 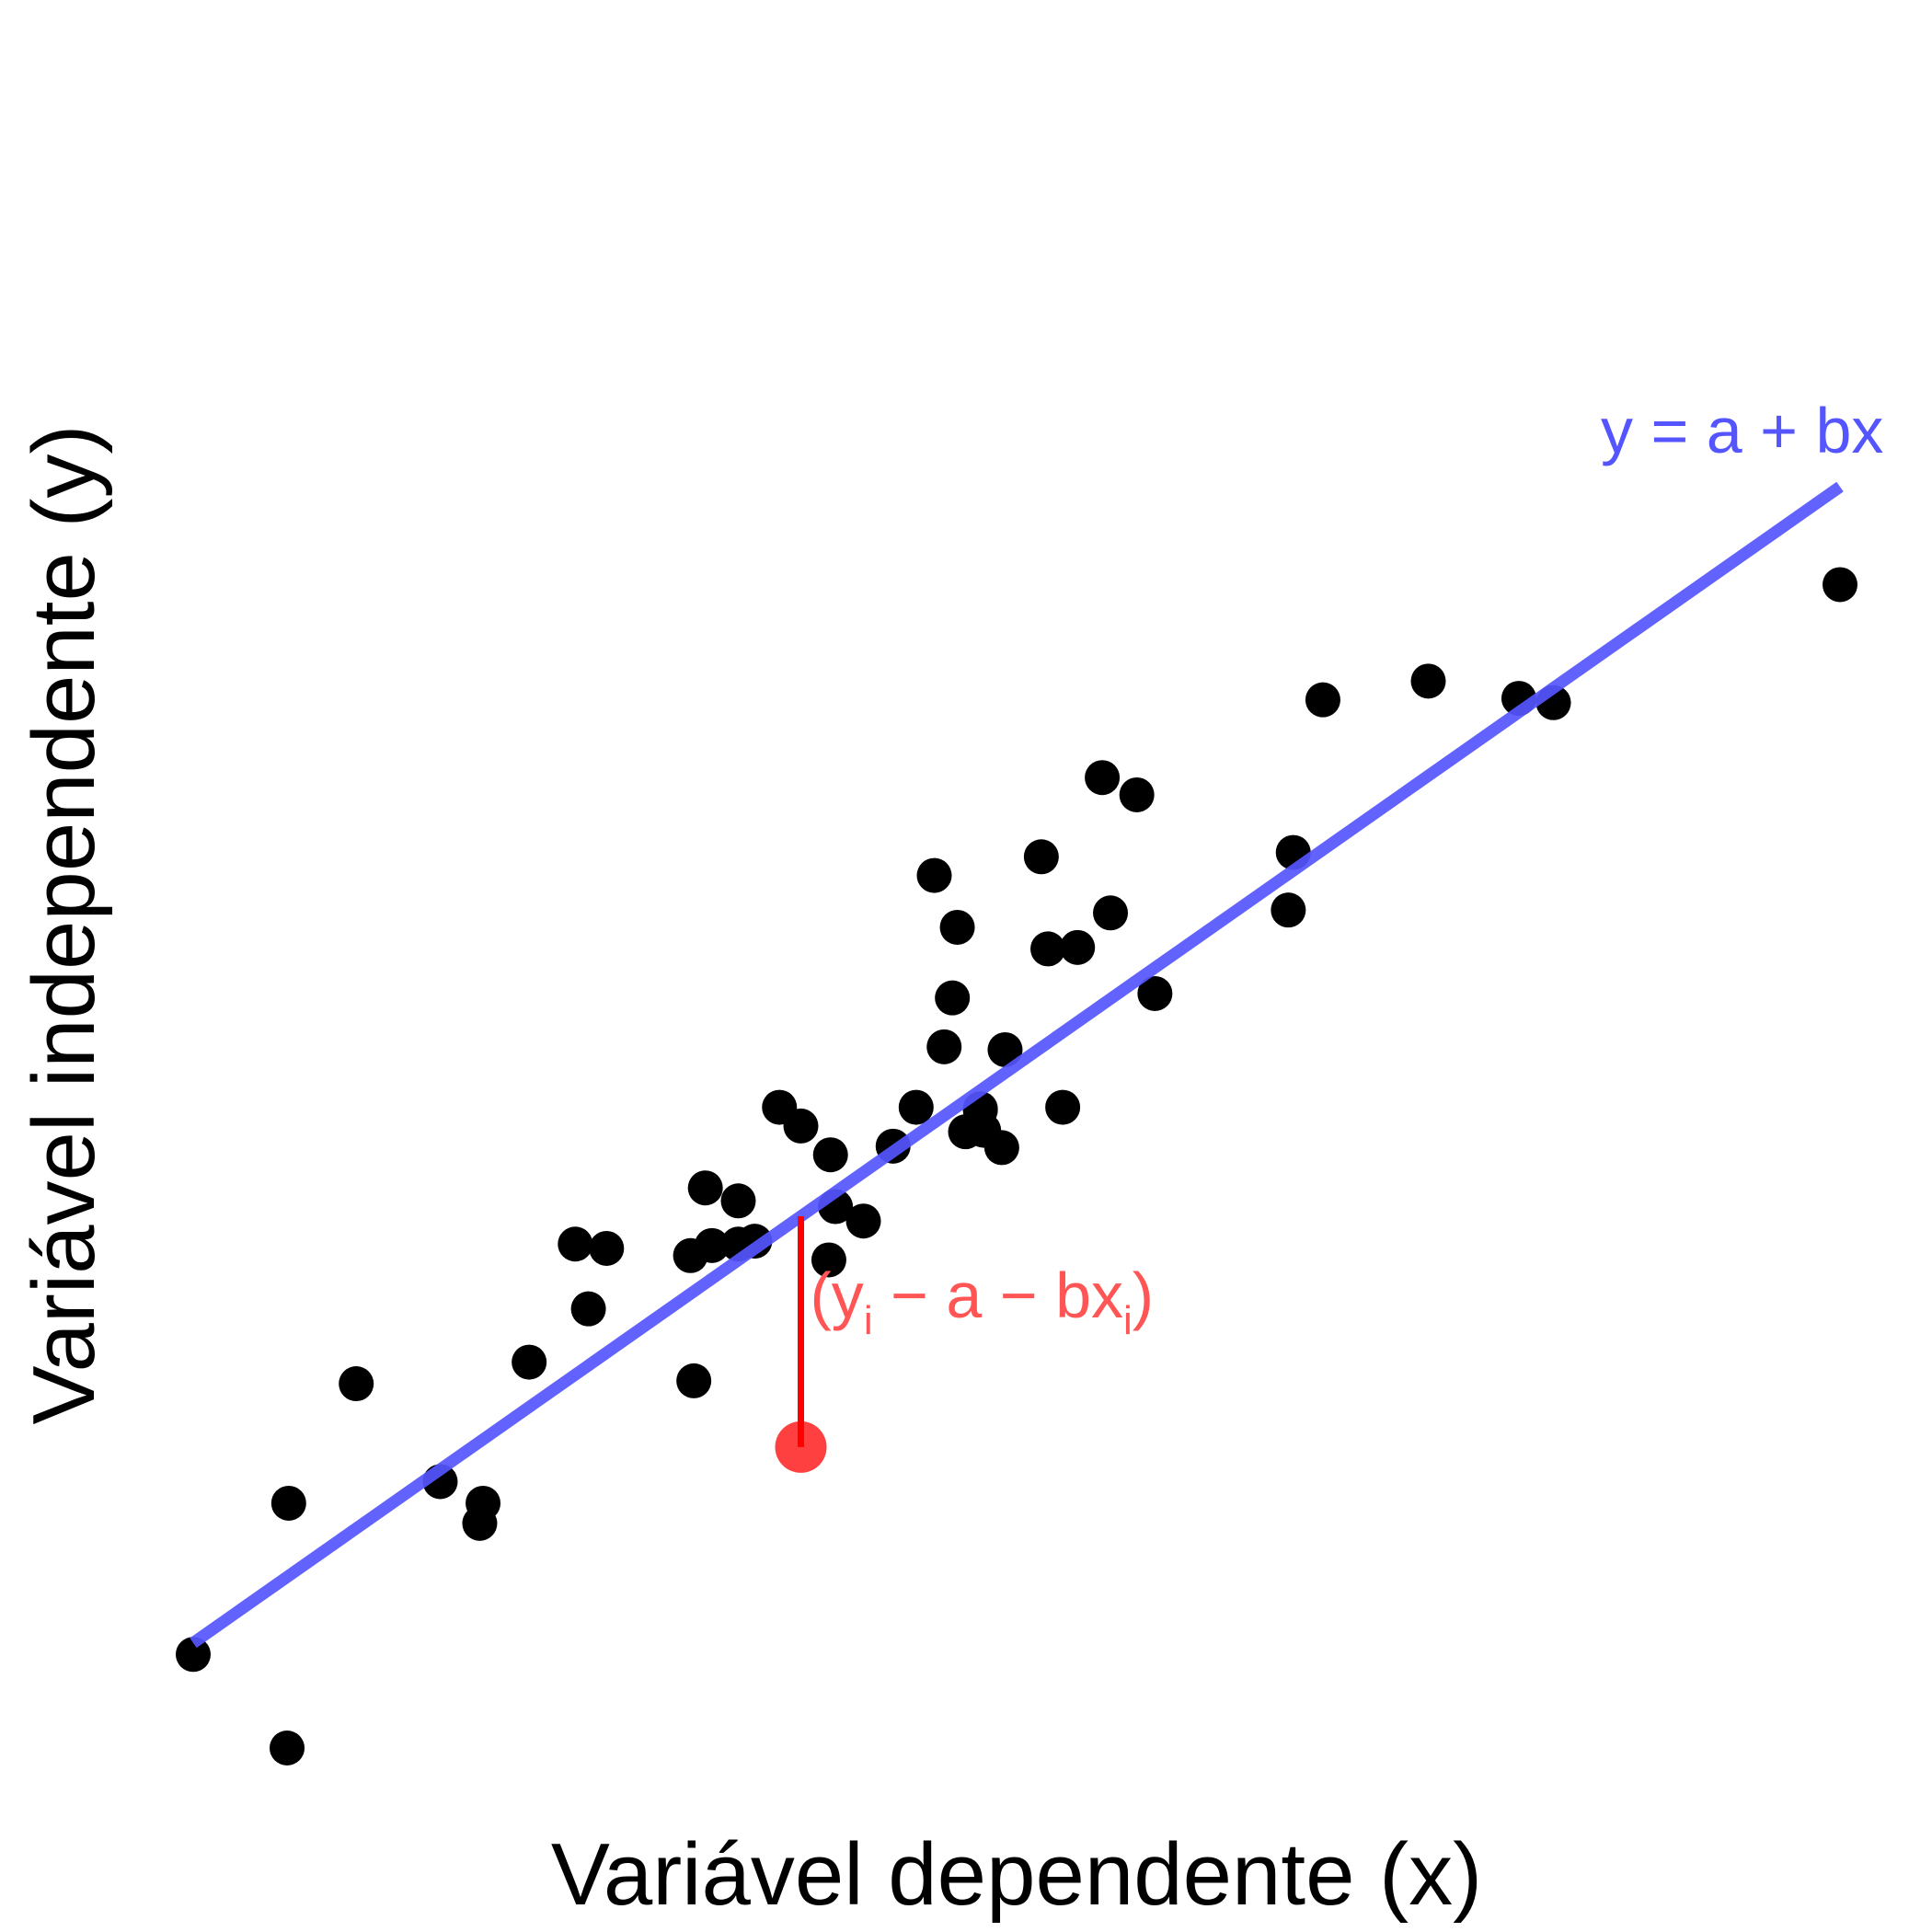 I want to click on x-axis-title: Variável dependente (x), so click(x=1016, y=1874).